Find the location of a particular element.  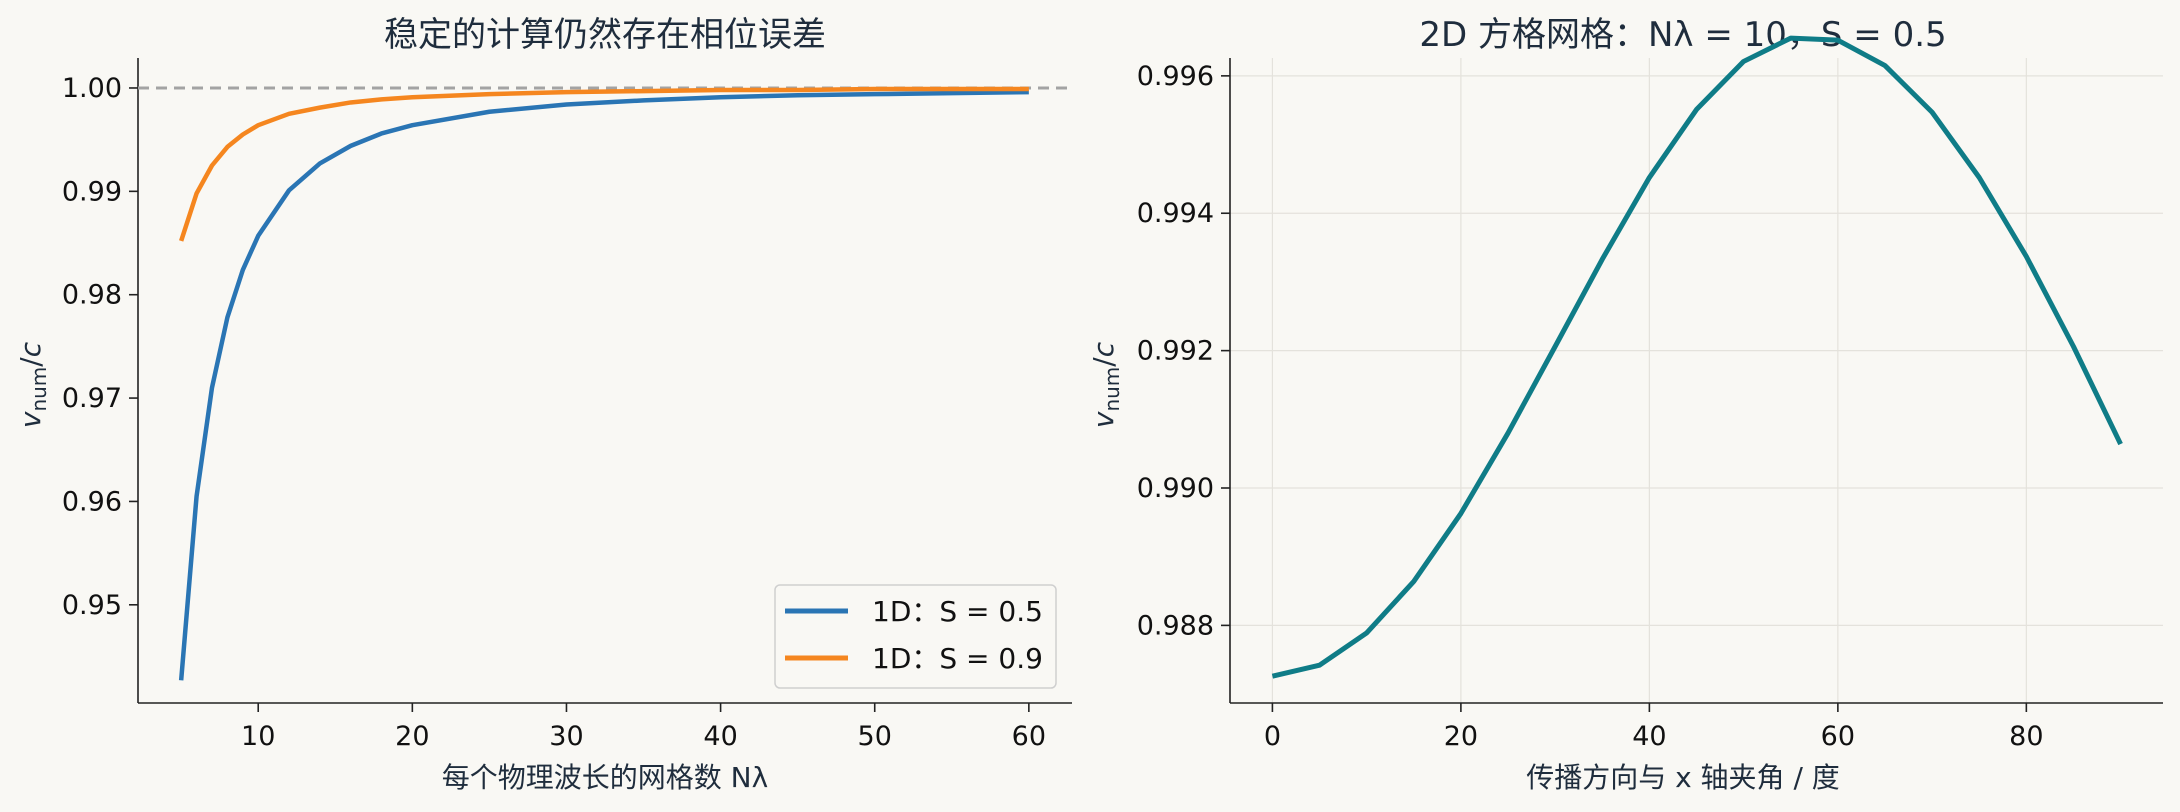

left-chart-title: 稳定的计算仍然存在相位误差 is located at coordinates (605, 35).